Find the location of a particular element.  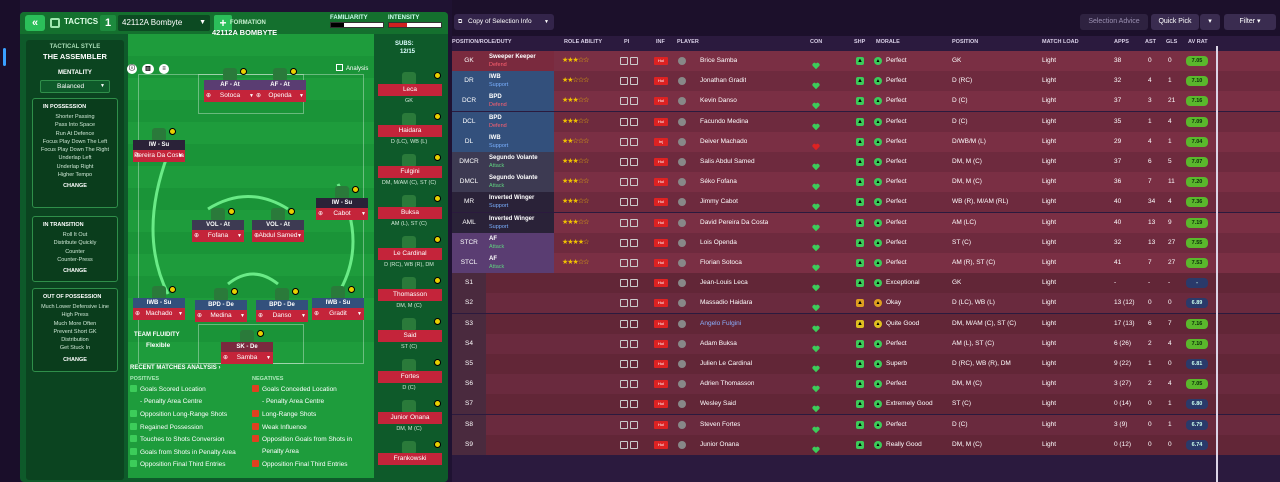

sub-name: Le Cardinal is located at coordinates (410, 254).